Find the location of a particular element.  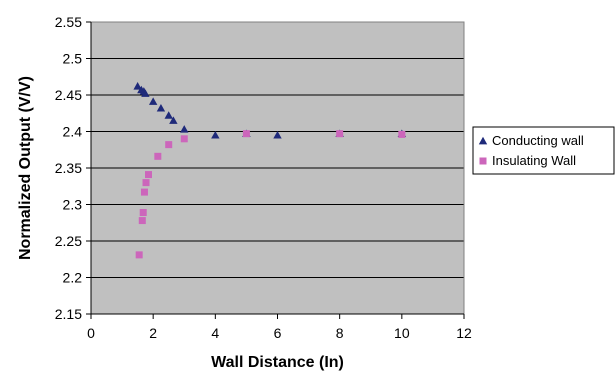

x-tick-label: 10 is located at coordinates (402, 333).